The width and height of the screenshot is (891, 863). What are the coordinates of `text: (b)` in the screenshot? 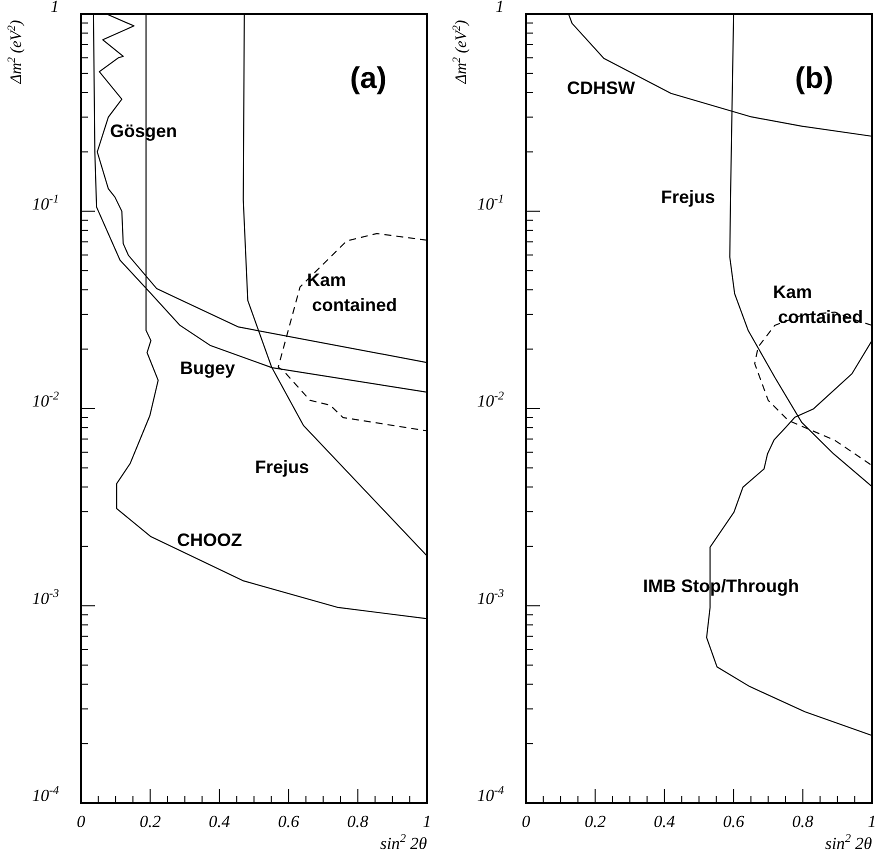 It's located at (814, 78).